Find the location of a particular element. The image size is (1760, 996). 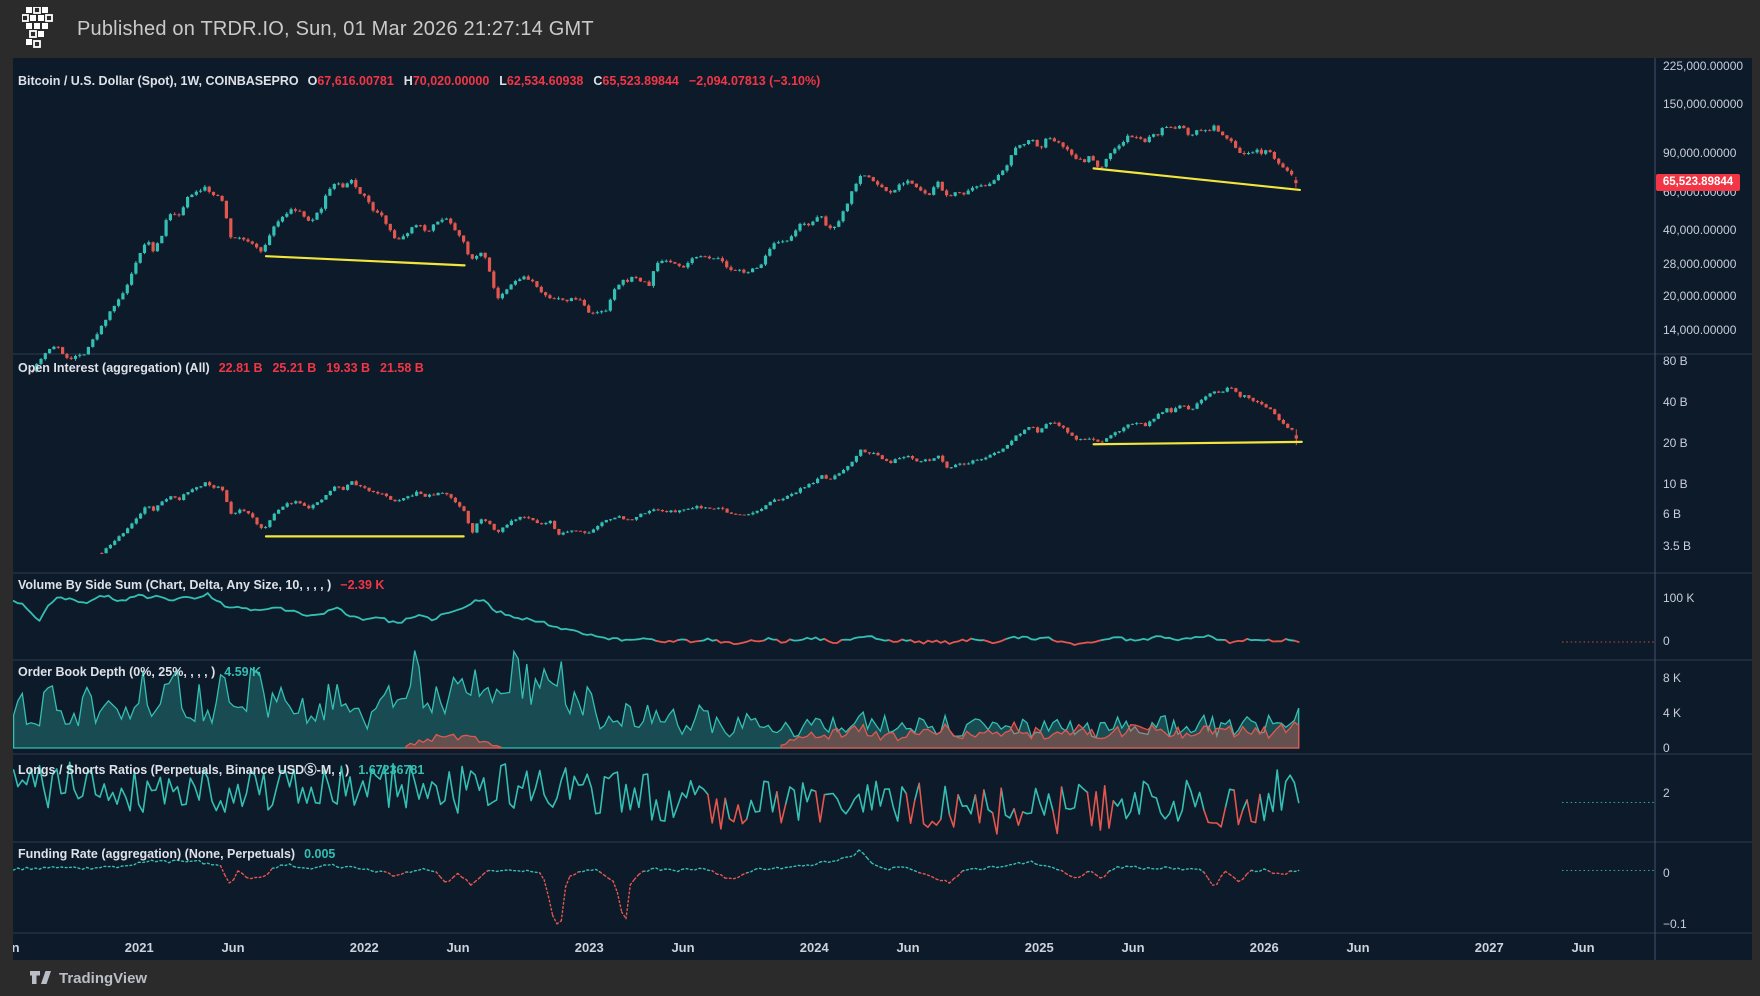

open-interest-title: Open Interest (aggregation) (All) is located at coordinates (114, 368).